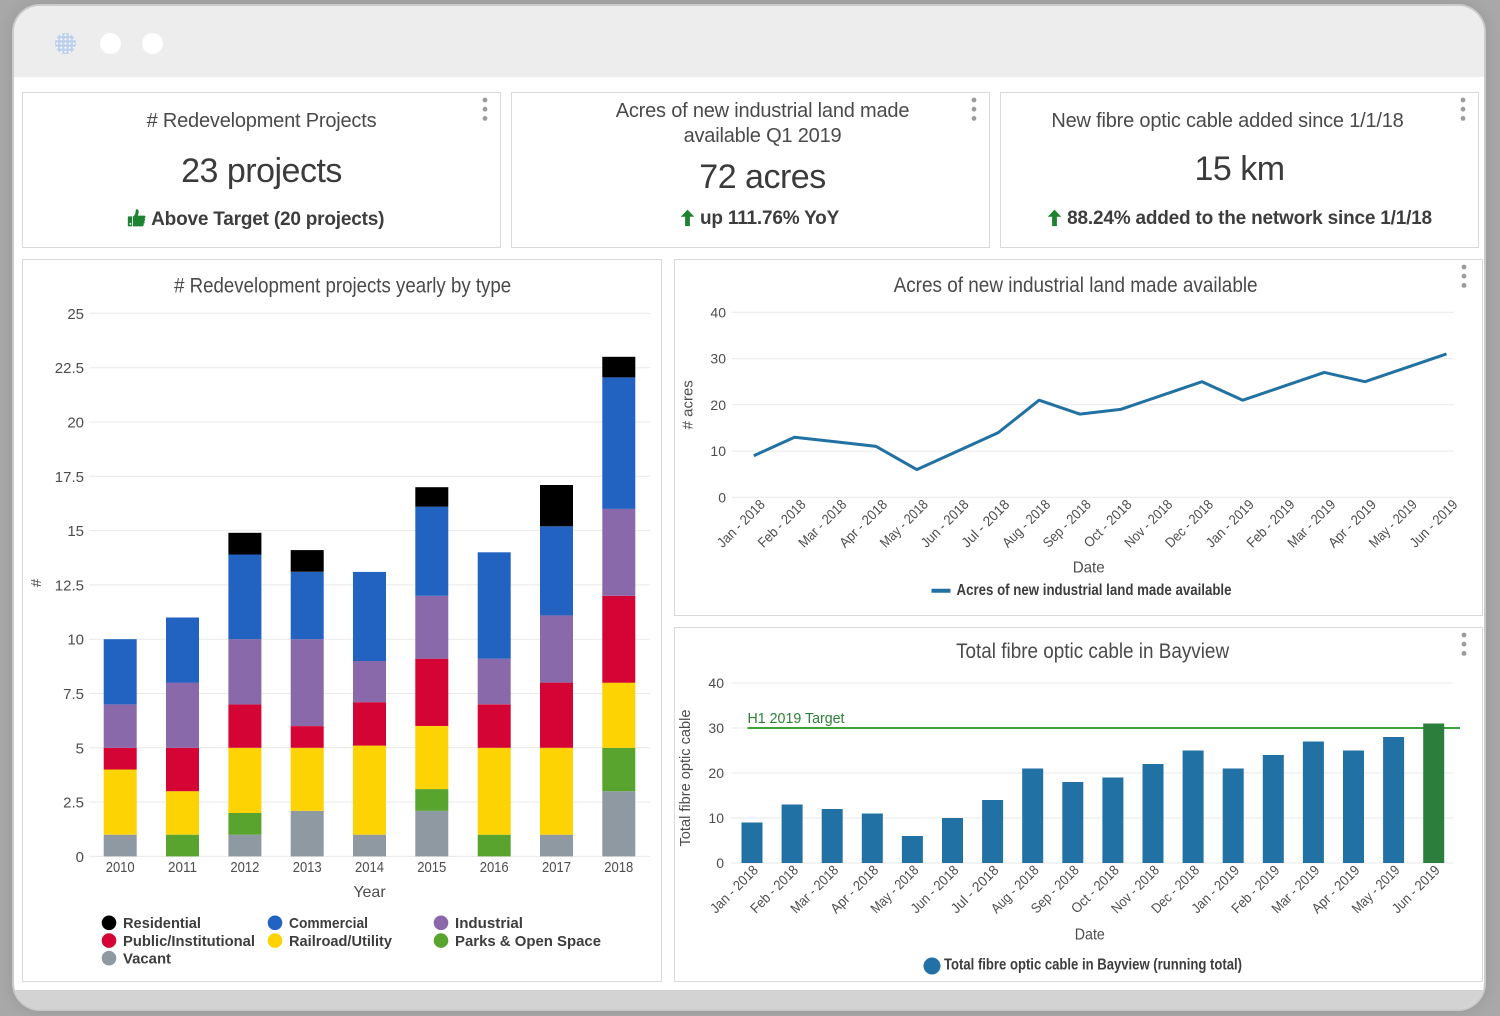 The height and width of the screenshot is (1016, 1500). What do you see at coordinates (494, 867) in the screenshot?
I see `svg-text: 2016` at bounding box center [494, 867].